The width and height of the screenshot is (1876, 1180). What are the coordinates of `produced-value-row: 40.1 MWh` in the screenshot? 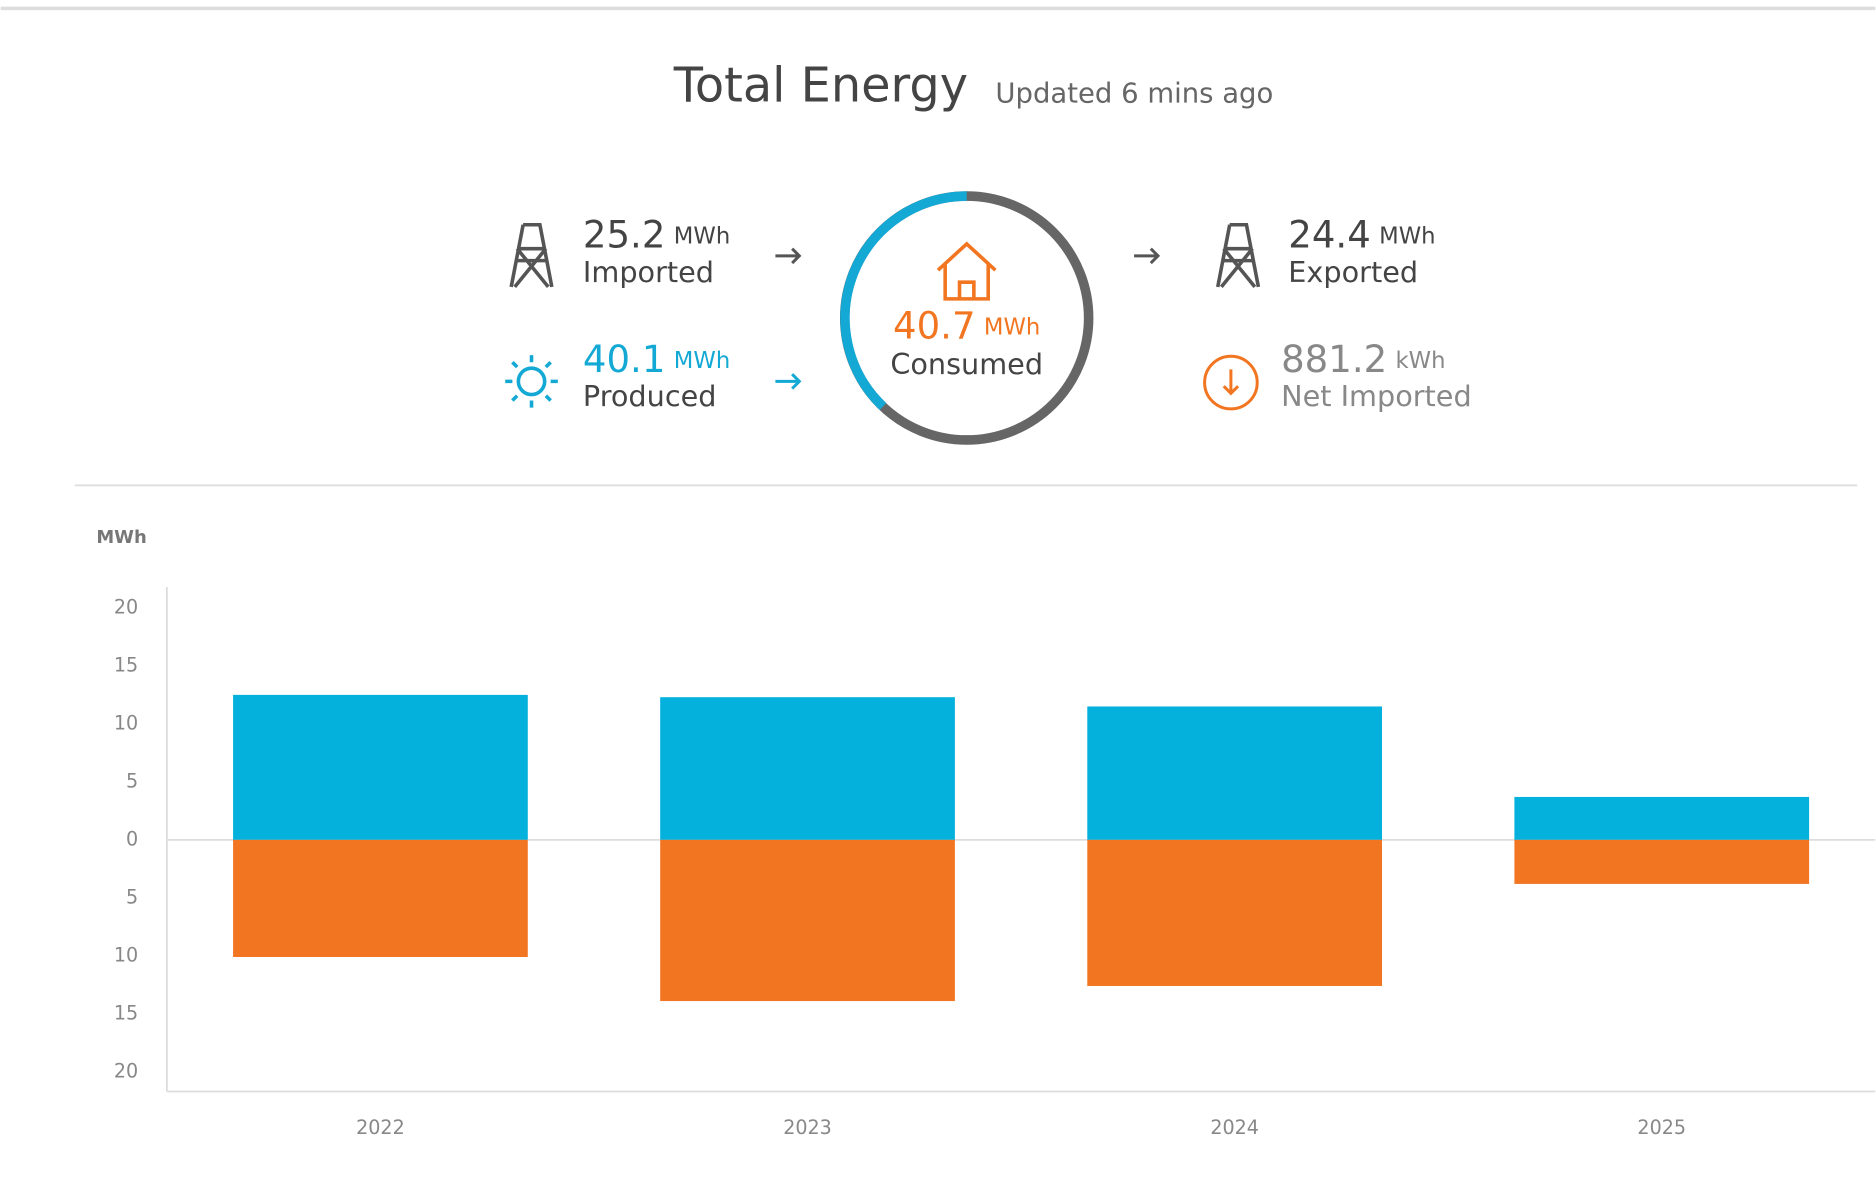 It's located at (656, 359).